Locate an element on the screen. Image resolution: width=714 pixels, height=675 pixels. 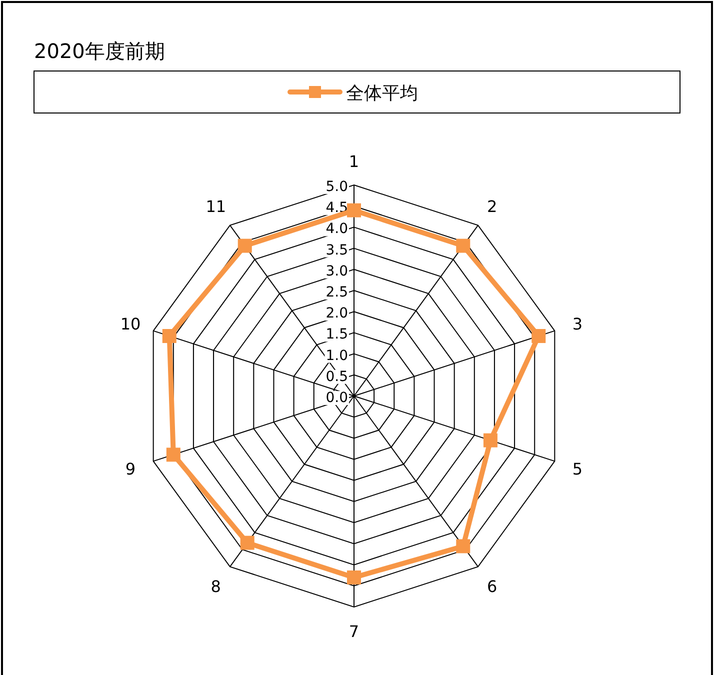
spoke-label: 11 is located at coordinates (216, 206).